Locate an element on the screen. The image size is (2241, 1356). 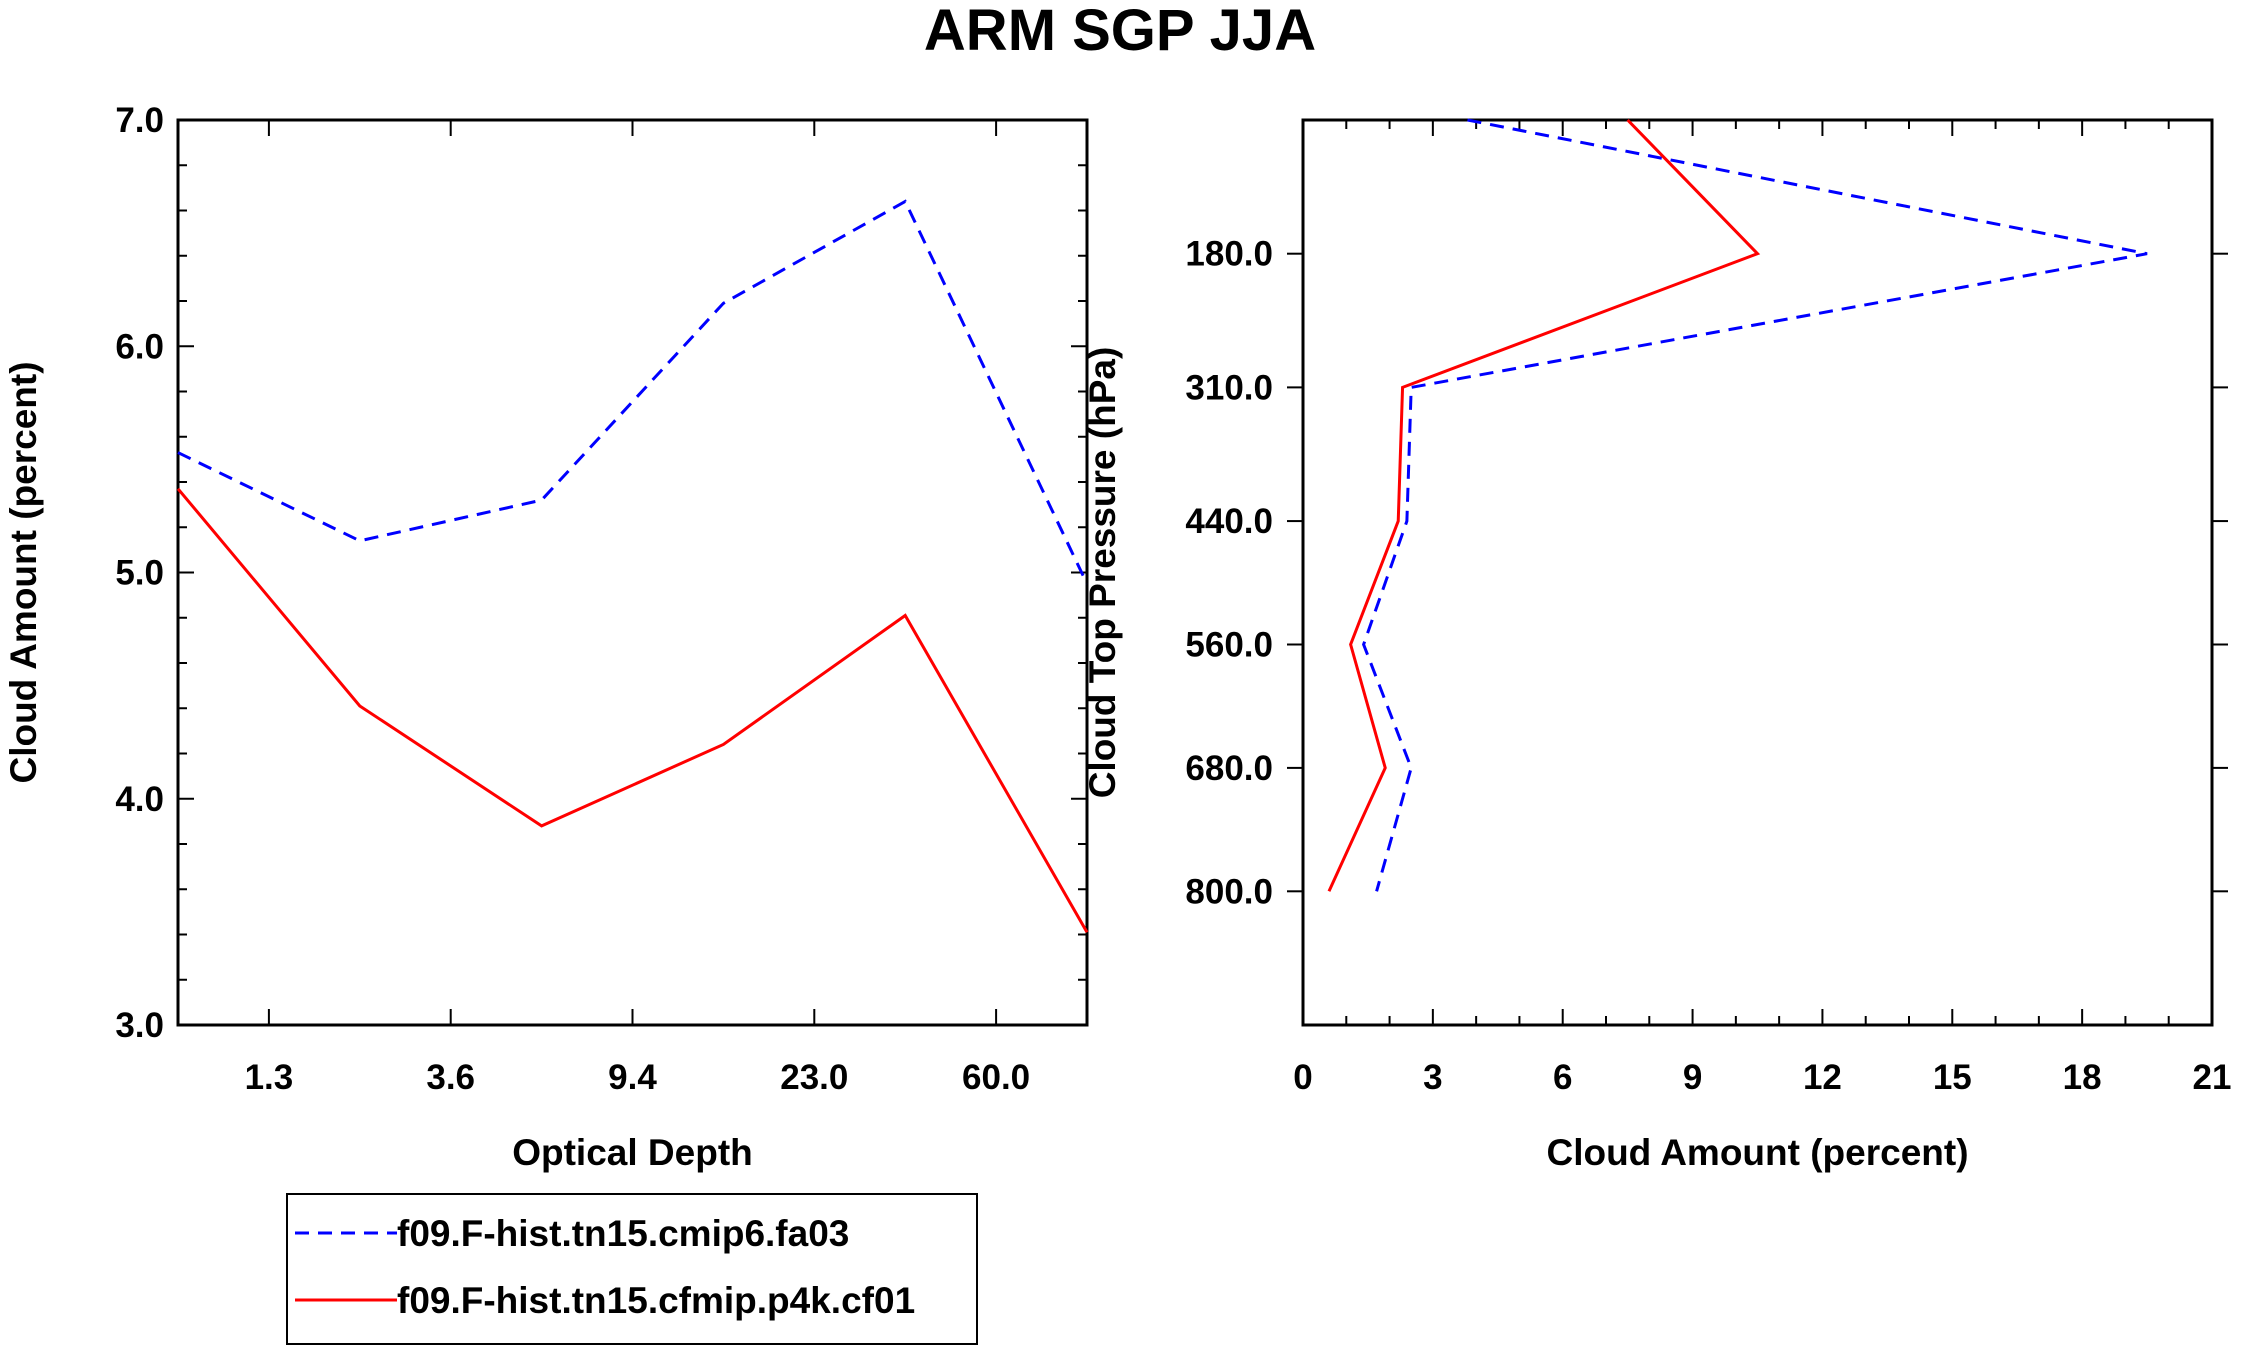
right-ytick-label: 180.0 is located at coordinates (1229, 254).